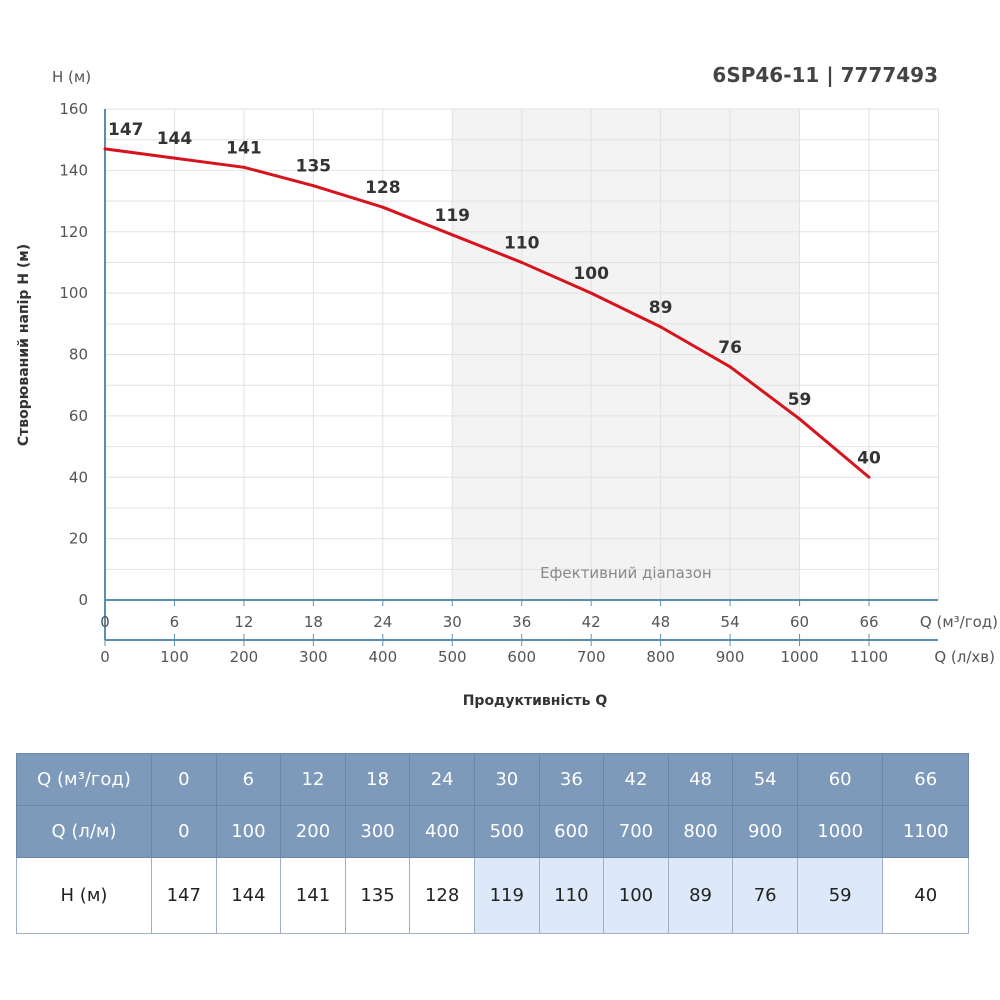 The height and width of the screenshot is (1000, 1000). What do you see at coordinates (78, 477) in the screenshot?
I see `y-tick-label: 40` at bounding box center [78, 477].